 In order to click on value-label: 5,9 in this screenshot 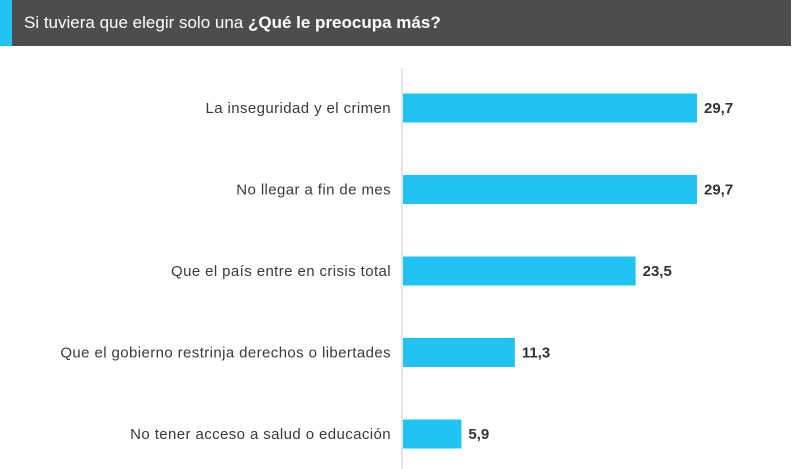, I will do `click(478, 434)`.